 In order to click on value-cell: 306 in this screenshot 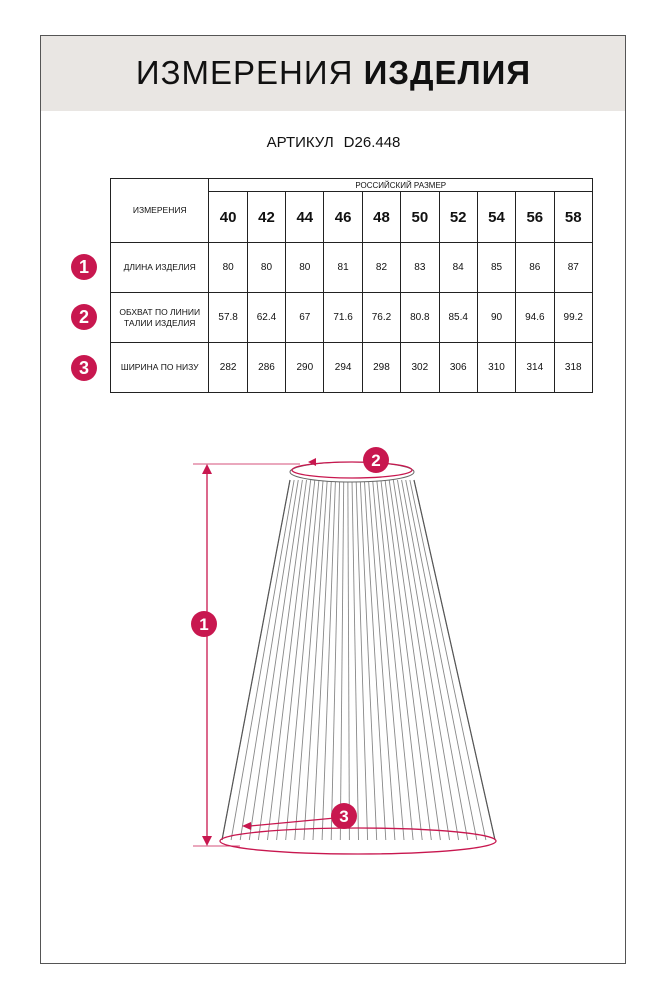, I will do `click(458, 367)`.